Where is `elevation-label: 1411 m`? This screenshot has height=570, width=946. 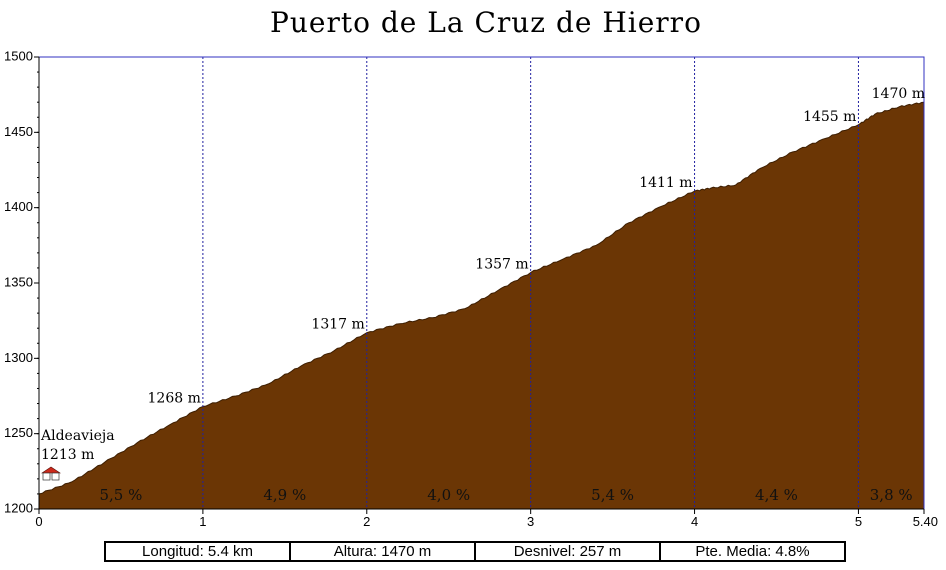 elevation-label: 1411 m is located at coordinates (665, 183).